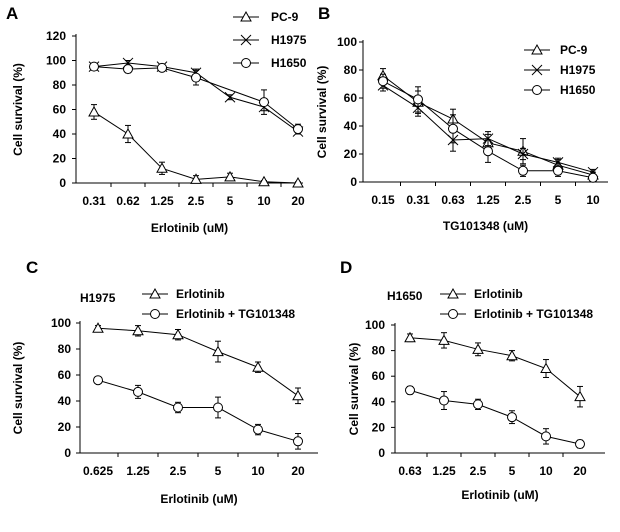  What do you see at coordinates (128, 201) in the screenshot?
I see `x-tick-label: 0.62` at bounding box center [128, 201].